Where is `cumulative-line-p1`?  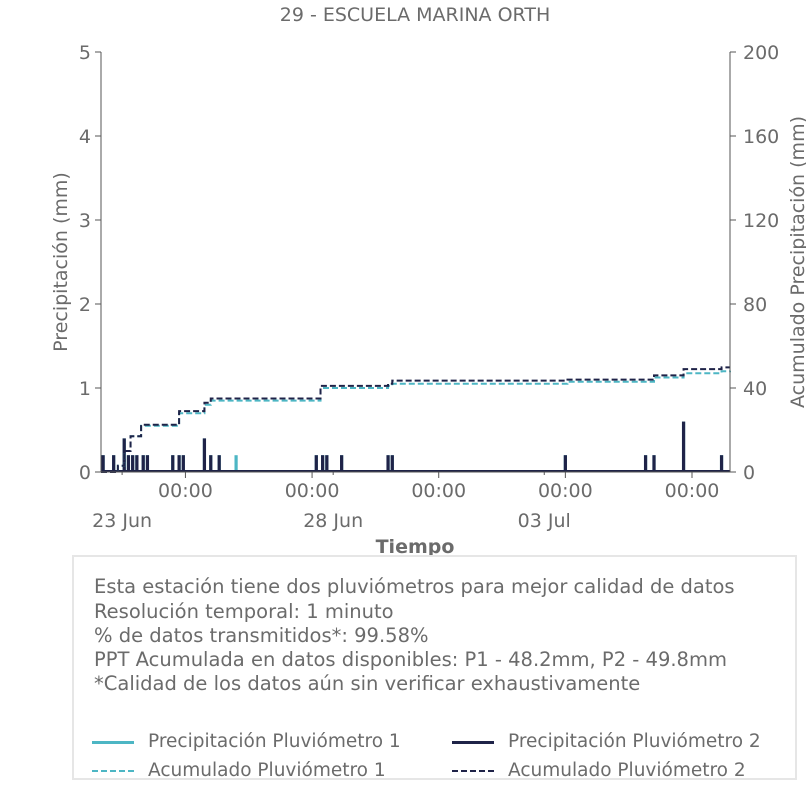
cumulative-line-p1 is located at coordinates (416, 421).